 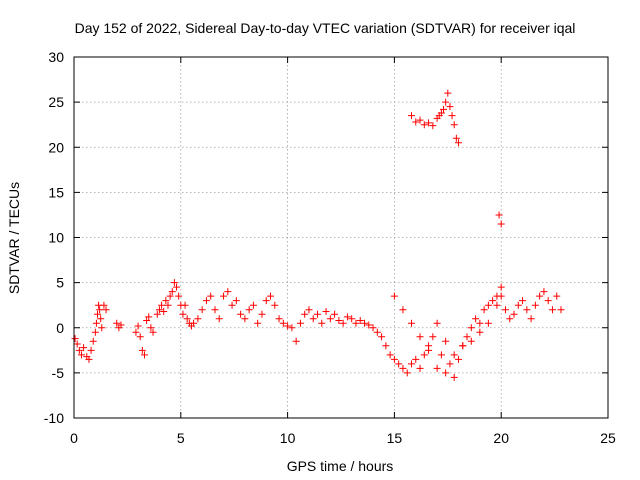 I want to click on x-tick-label: 25, so click(x=608, y=438).